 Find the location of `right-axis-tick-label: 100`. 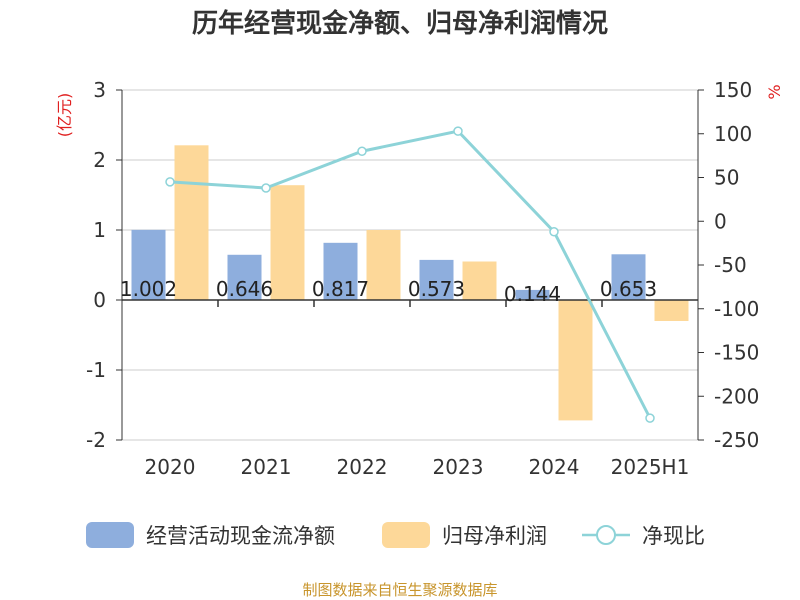

right-axis-tick-label: 100 is located at coordinates (733, 134).